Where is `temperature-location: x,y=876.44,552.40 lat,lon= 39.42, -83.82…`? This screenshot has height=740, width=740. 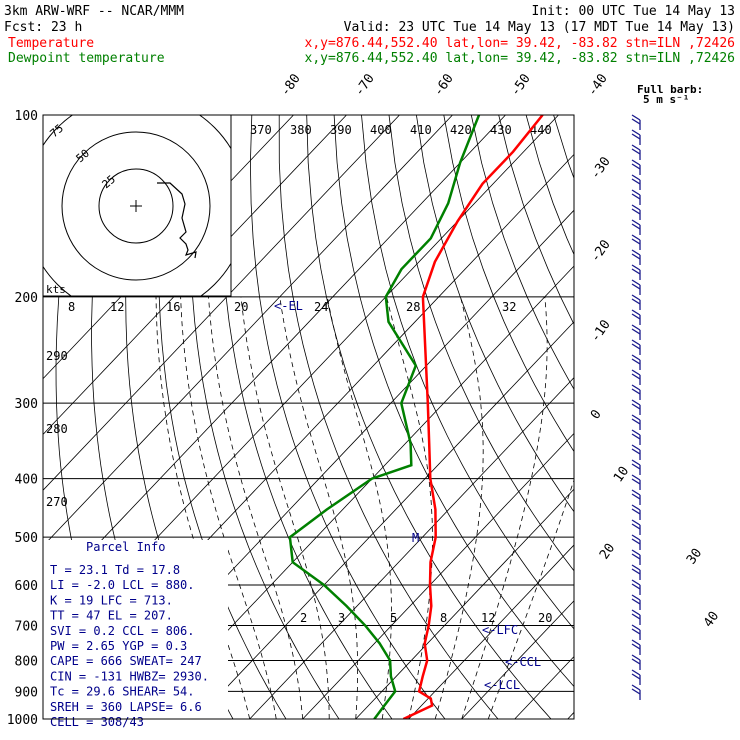 temperature-location: x,y=876.44,552.40 lat,lon= 39.42, -83.82… is located at coordinates (520, 43).